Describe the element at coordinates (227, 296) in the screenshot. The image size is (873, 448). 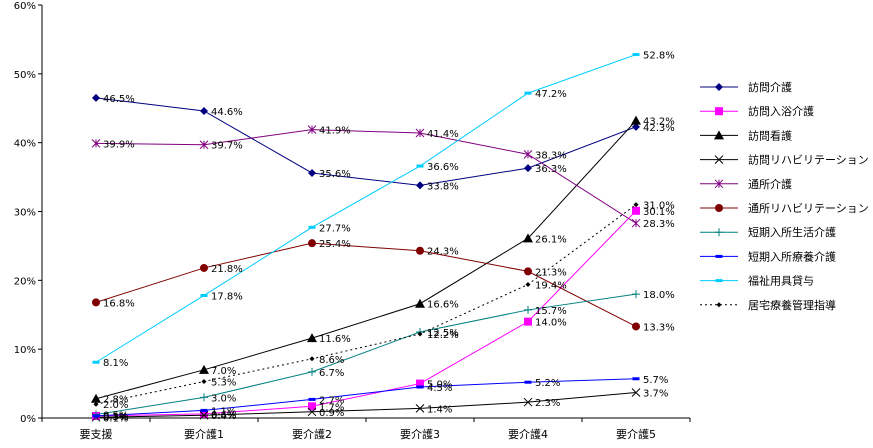
I see `data-label: 17.8%` at that location.